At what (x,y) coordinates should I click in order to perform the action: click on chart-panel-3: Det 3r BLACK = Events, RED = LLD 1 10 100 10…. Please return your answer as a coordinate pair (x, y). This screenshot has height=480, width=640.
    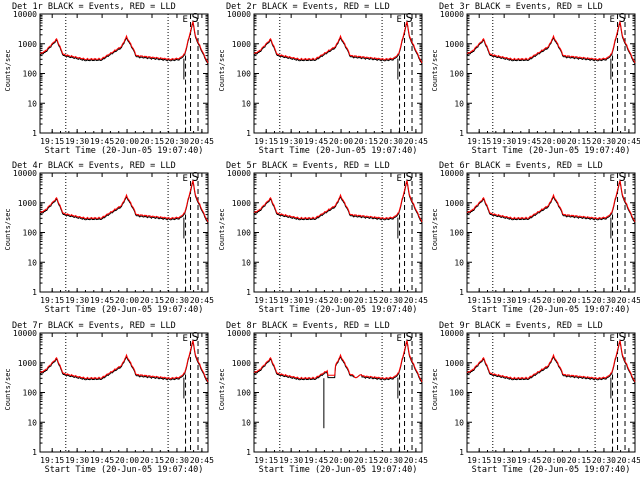
    Looking at the image, I should click on (535, 79).